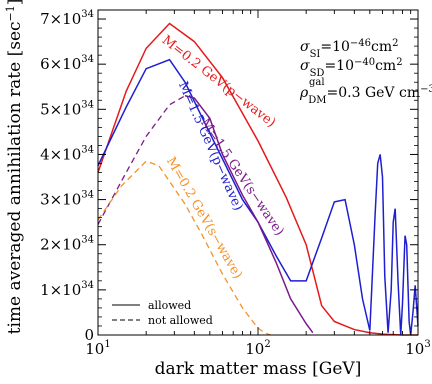 The width and height of the screenshot is (432, 384). What do you see at coordinates (381, 47) in the screenshot?
I see `annotation-sigma-si-unit: cm` at bounding box center [381, 47].